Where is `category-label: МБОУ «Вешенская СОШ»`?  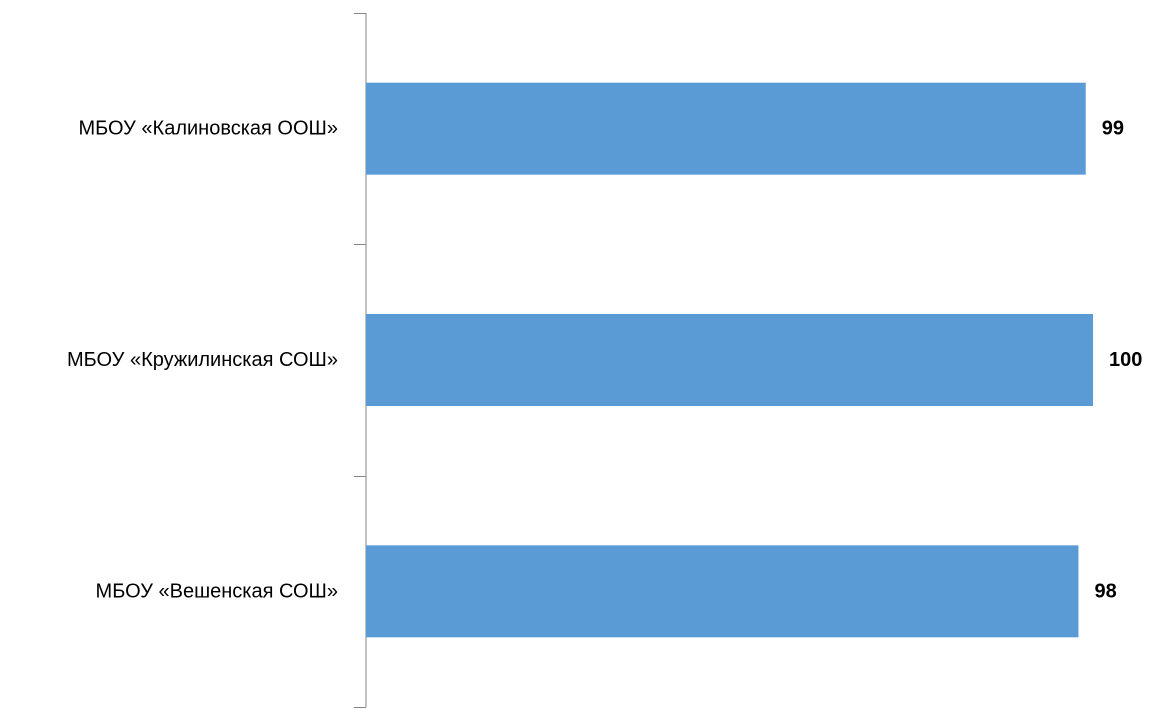 category-label: МБОУ «Вешенская СОШ» is located at coordinates (217, 591).